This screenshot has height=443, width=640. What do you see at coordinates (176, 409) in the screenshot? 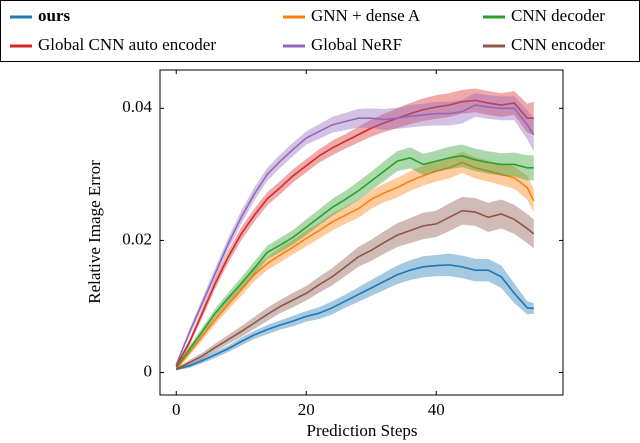
I see `x-tick-label: 0` at bounding box center [176, 409].